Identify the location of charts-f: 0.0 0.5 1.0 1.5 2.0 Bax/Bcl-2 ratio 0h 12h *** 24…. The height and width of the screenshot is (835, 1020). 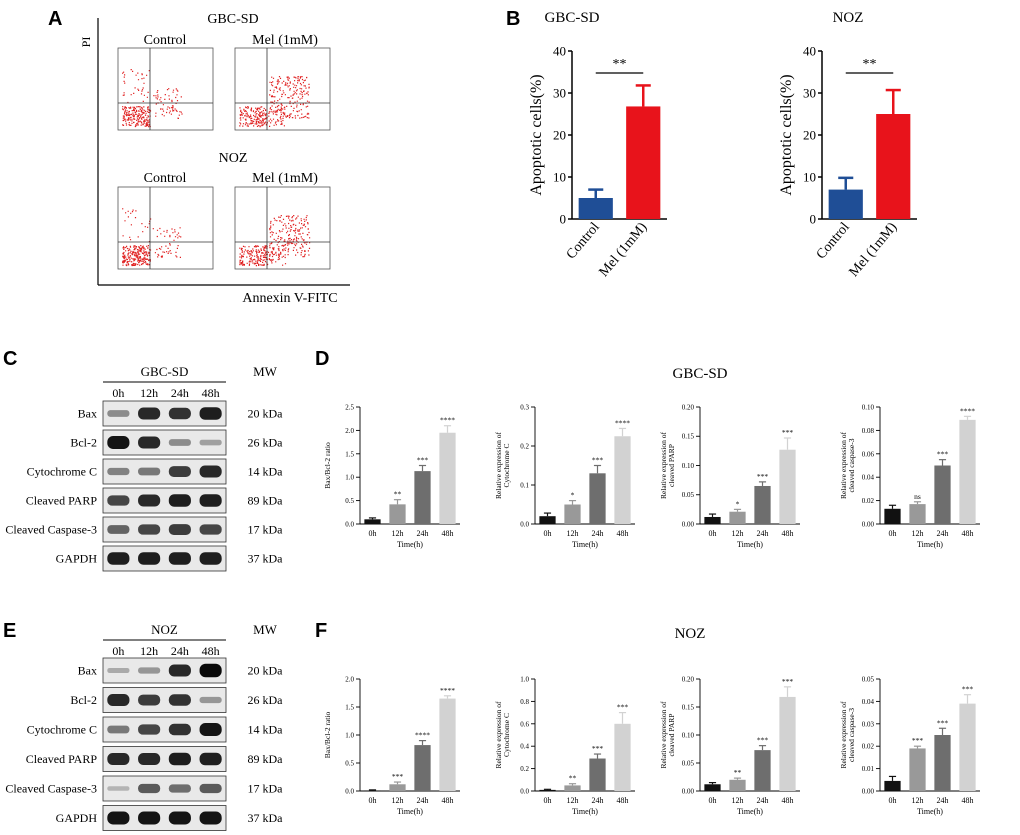
(651, 745).